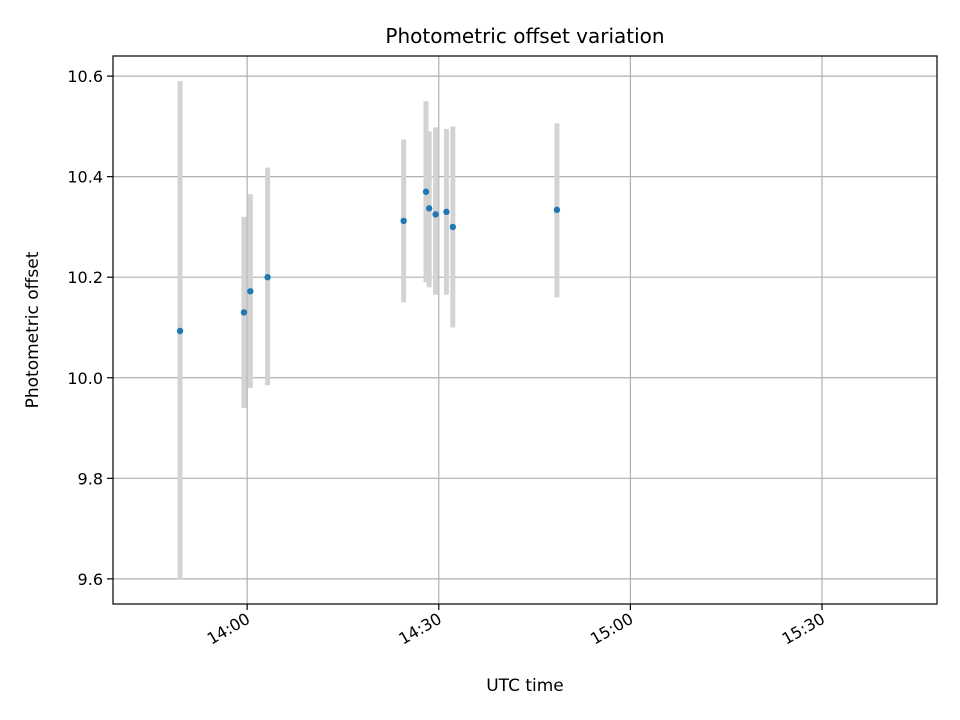 This screenshot has width=960, height=720. What do you see at coordinates (85, 177) in the screenshot?
I see `y-tick-label-4: 10.4` at bounding box center [85, 177].